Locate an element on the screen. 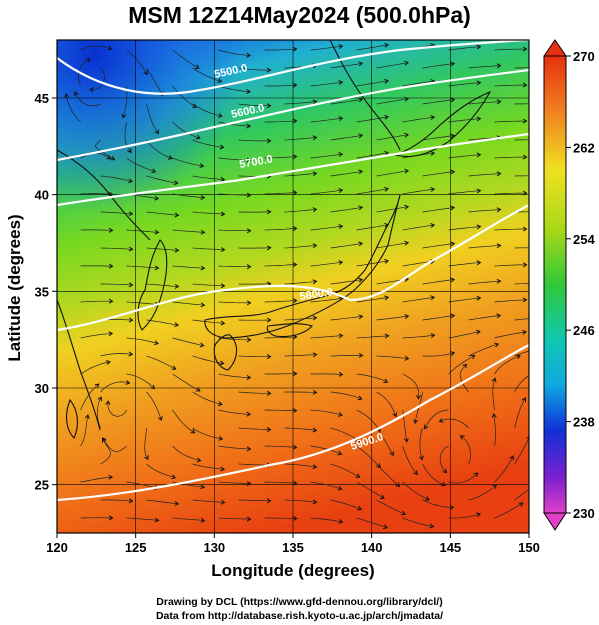 This screenshot has height=625, width=599. colorbar: 270 262 254 246 238 230 is located at coordinates (569, 285).